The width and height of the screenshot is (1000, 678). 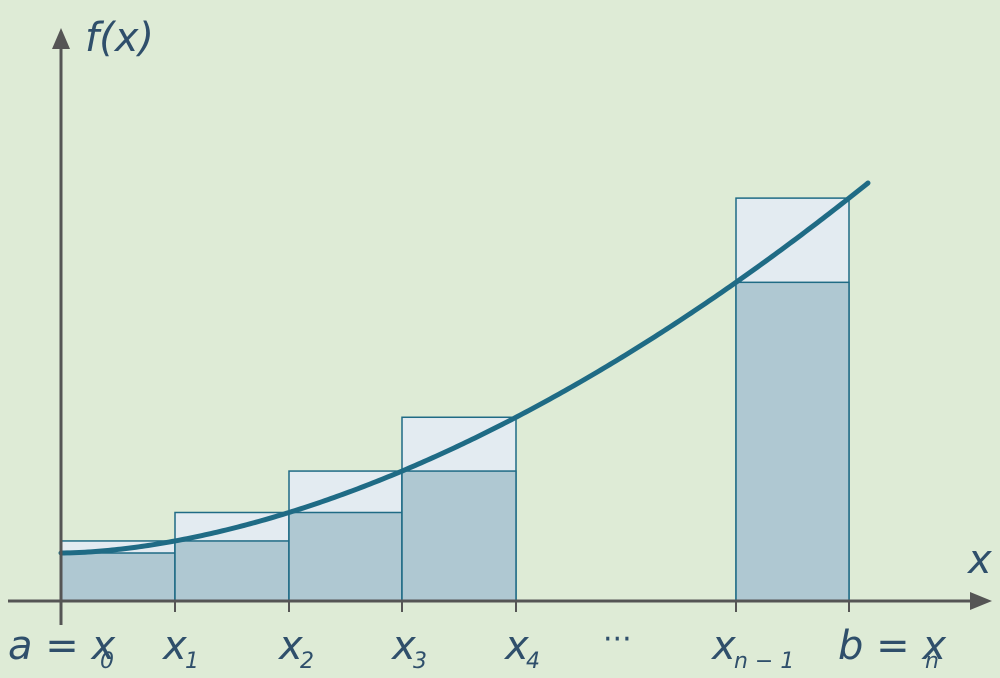 I want to click on tick-label-subscript-1: 1, so click(x=192, y=661).